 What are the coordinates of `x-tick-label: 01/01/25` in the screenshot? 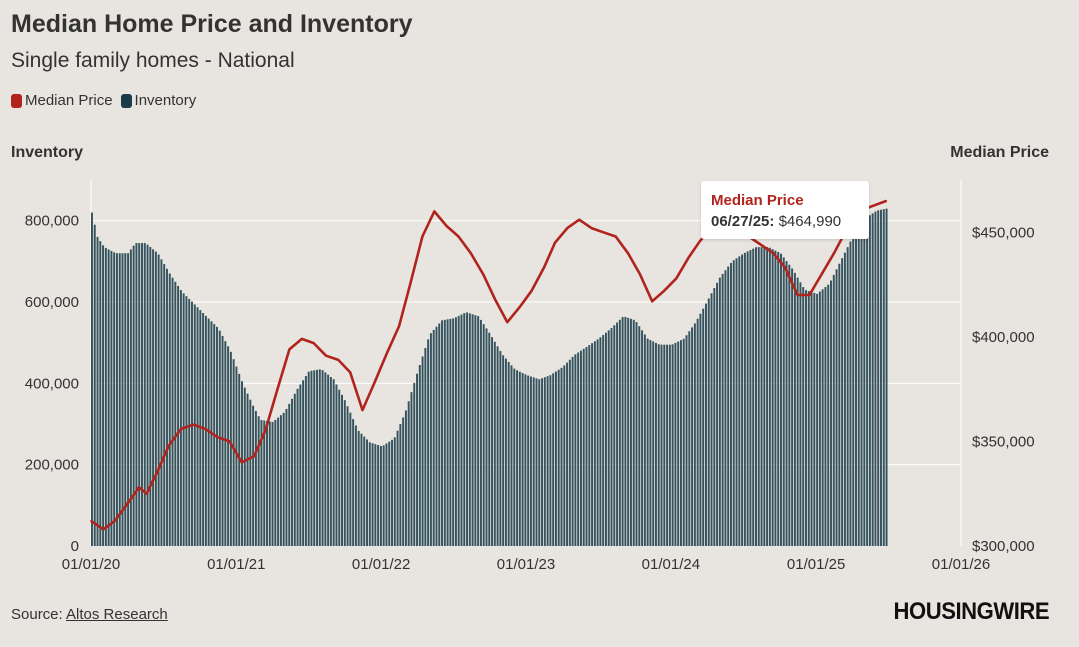 It's located at (816, 564).